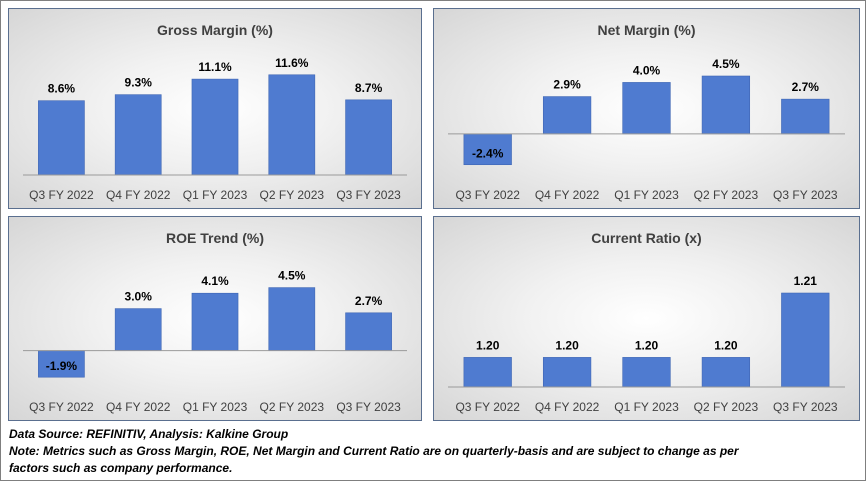 The width and height of the screenshot is (866, 481). What do you see at coordinates (121, 468) in the screenshot?
I see `note-line-2: factors such as company performance.` at bounding box center [121, 468].